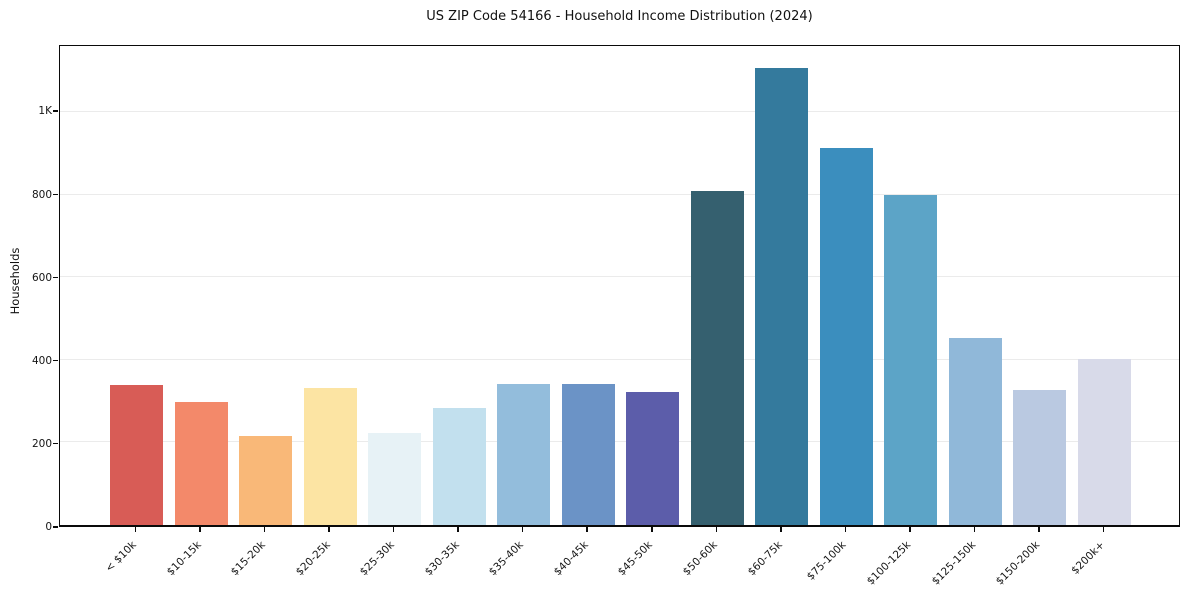 The image size is (1189, 590). Describe the element at coordinates (41, 277) in the screenshot. I see `y-tick-label: 600` at that location.